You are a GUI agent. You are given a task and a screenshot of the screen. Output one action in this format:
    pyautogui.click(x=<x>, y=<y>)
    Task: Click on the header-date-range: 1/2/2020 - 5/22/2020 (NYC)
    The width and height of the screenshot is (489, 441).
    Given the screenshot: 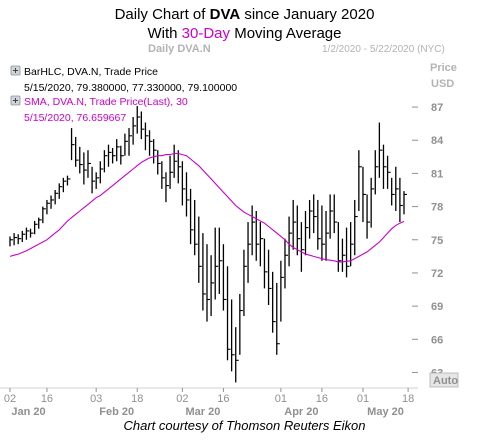 What is the action you would take?
    pyautogui.click(x=383, y=49)
    